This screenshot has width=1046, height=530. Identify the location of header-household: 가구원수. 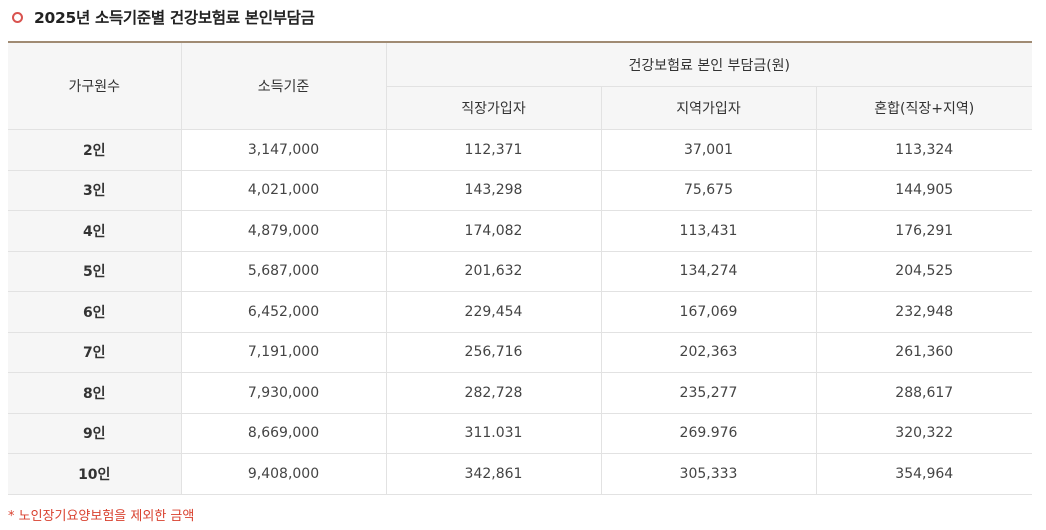
(95, 86).